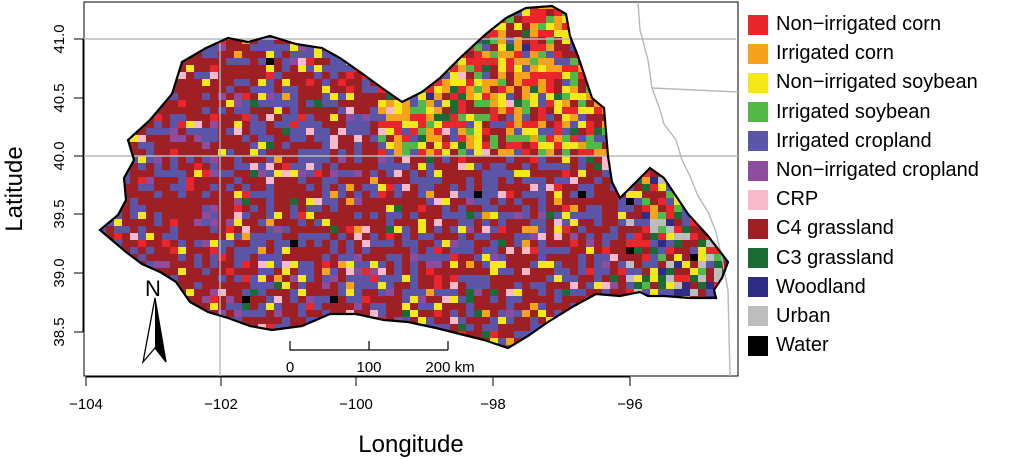 Image resolution: width=1024 pixels, height=459 pixels. What do you see at coordinates (67, 185) in the screenshot?
I see `y-axis: 38.5 39.0 39.5 40.0 40.5 41.0` at bounding box center [67, 185].